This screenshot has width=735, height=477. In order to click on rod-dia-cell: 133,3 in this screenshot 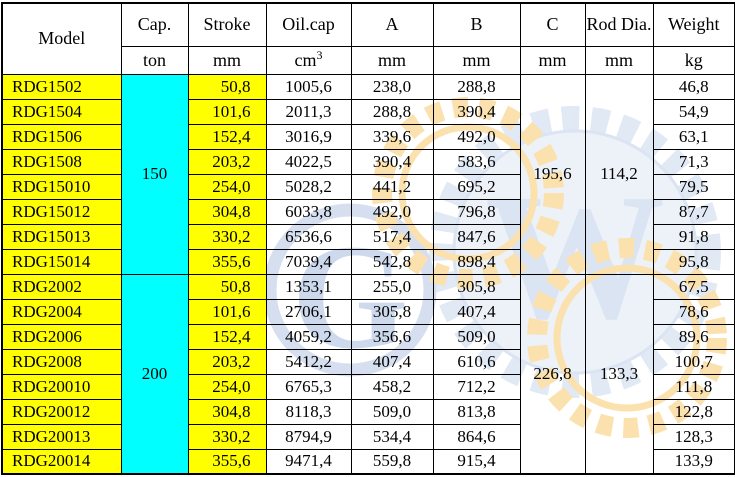, I will do `click(619, 374)`.